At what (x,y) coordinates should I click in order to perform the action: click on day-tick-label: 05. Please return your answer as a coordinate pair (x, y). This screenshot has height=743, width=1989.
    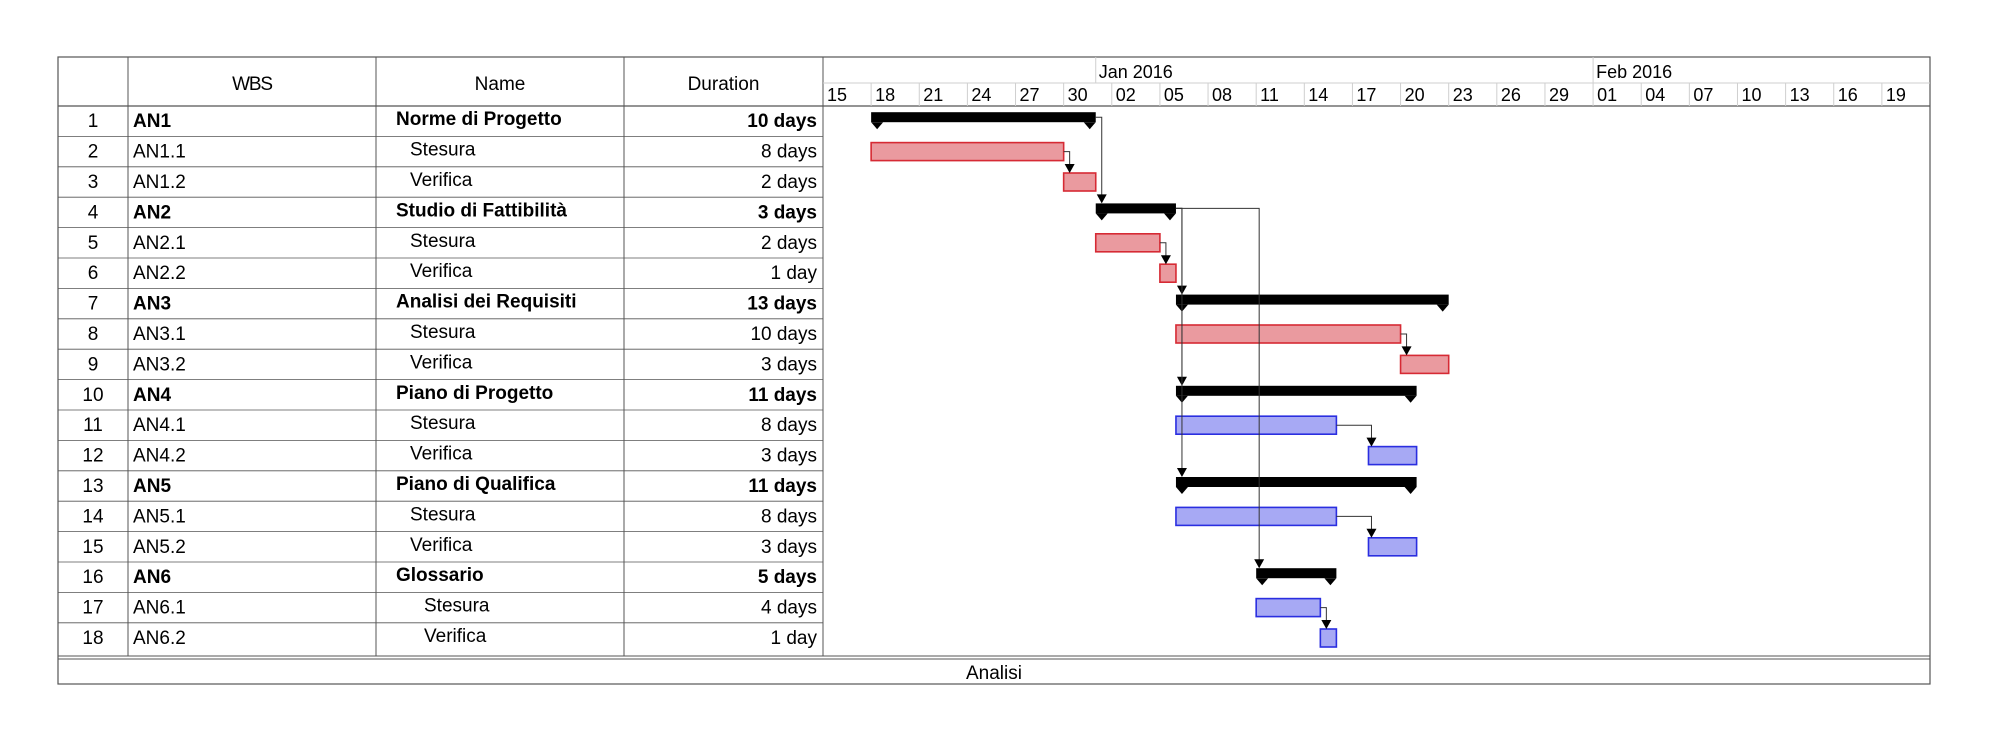
    Looking at the image, I should click on (1174, 95).